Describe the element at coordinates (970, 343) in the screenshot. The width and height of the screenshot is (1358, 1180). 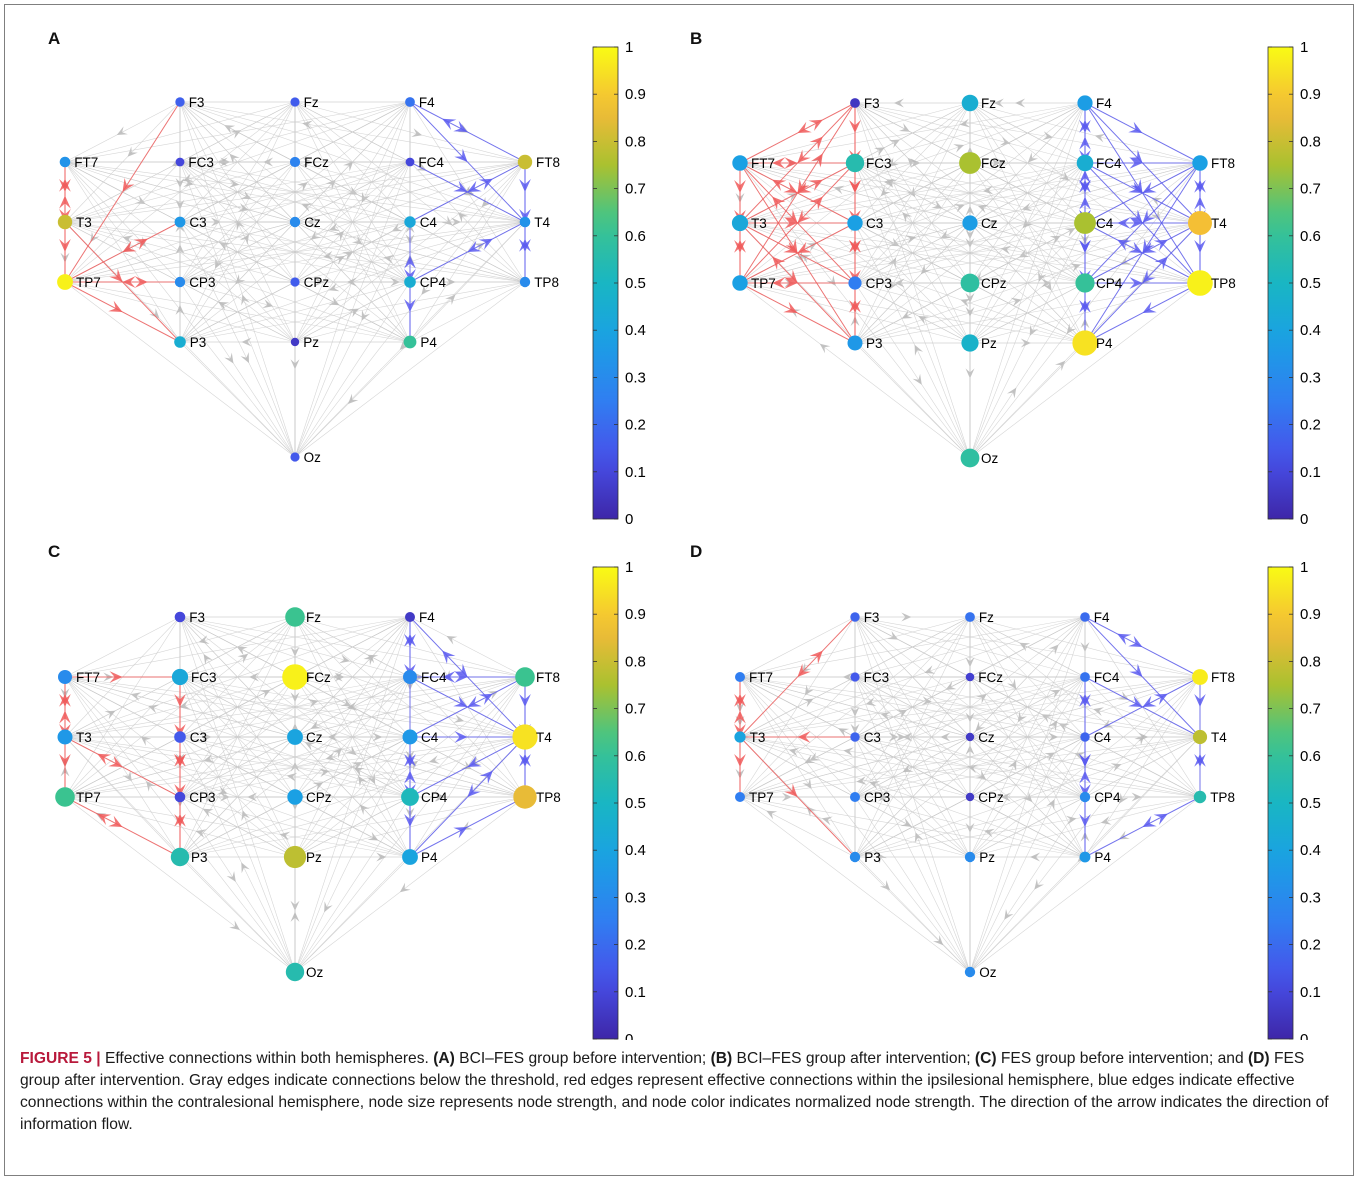
I see `node-Pz` at that location.